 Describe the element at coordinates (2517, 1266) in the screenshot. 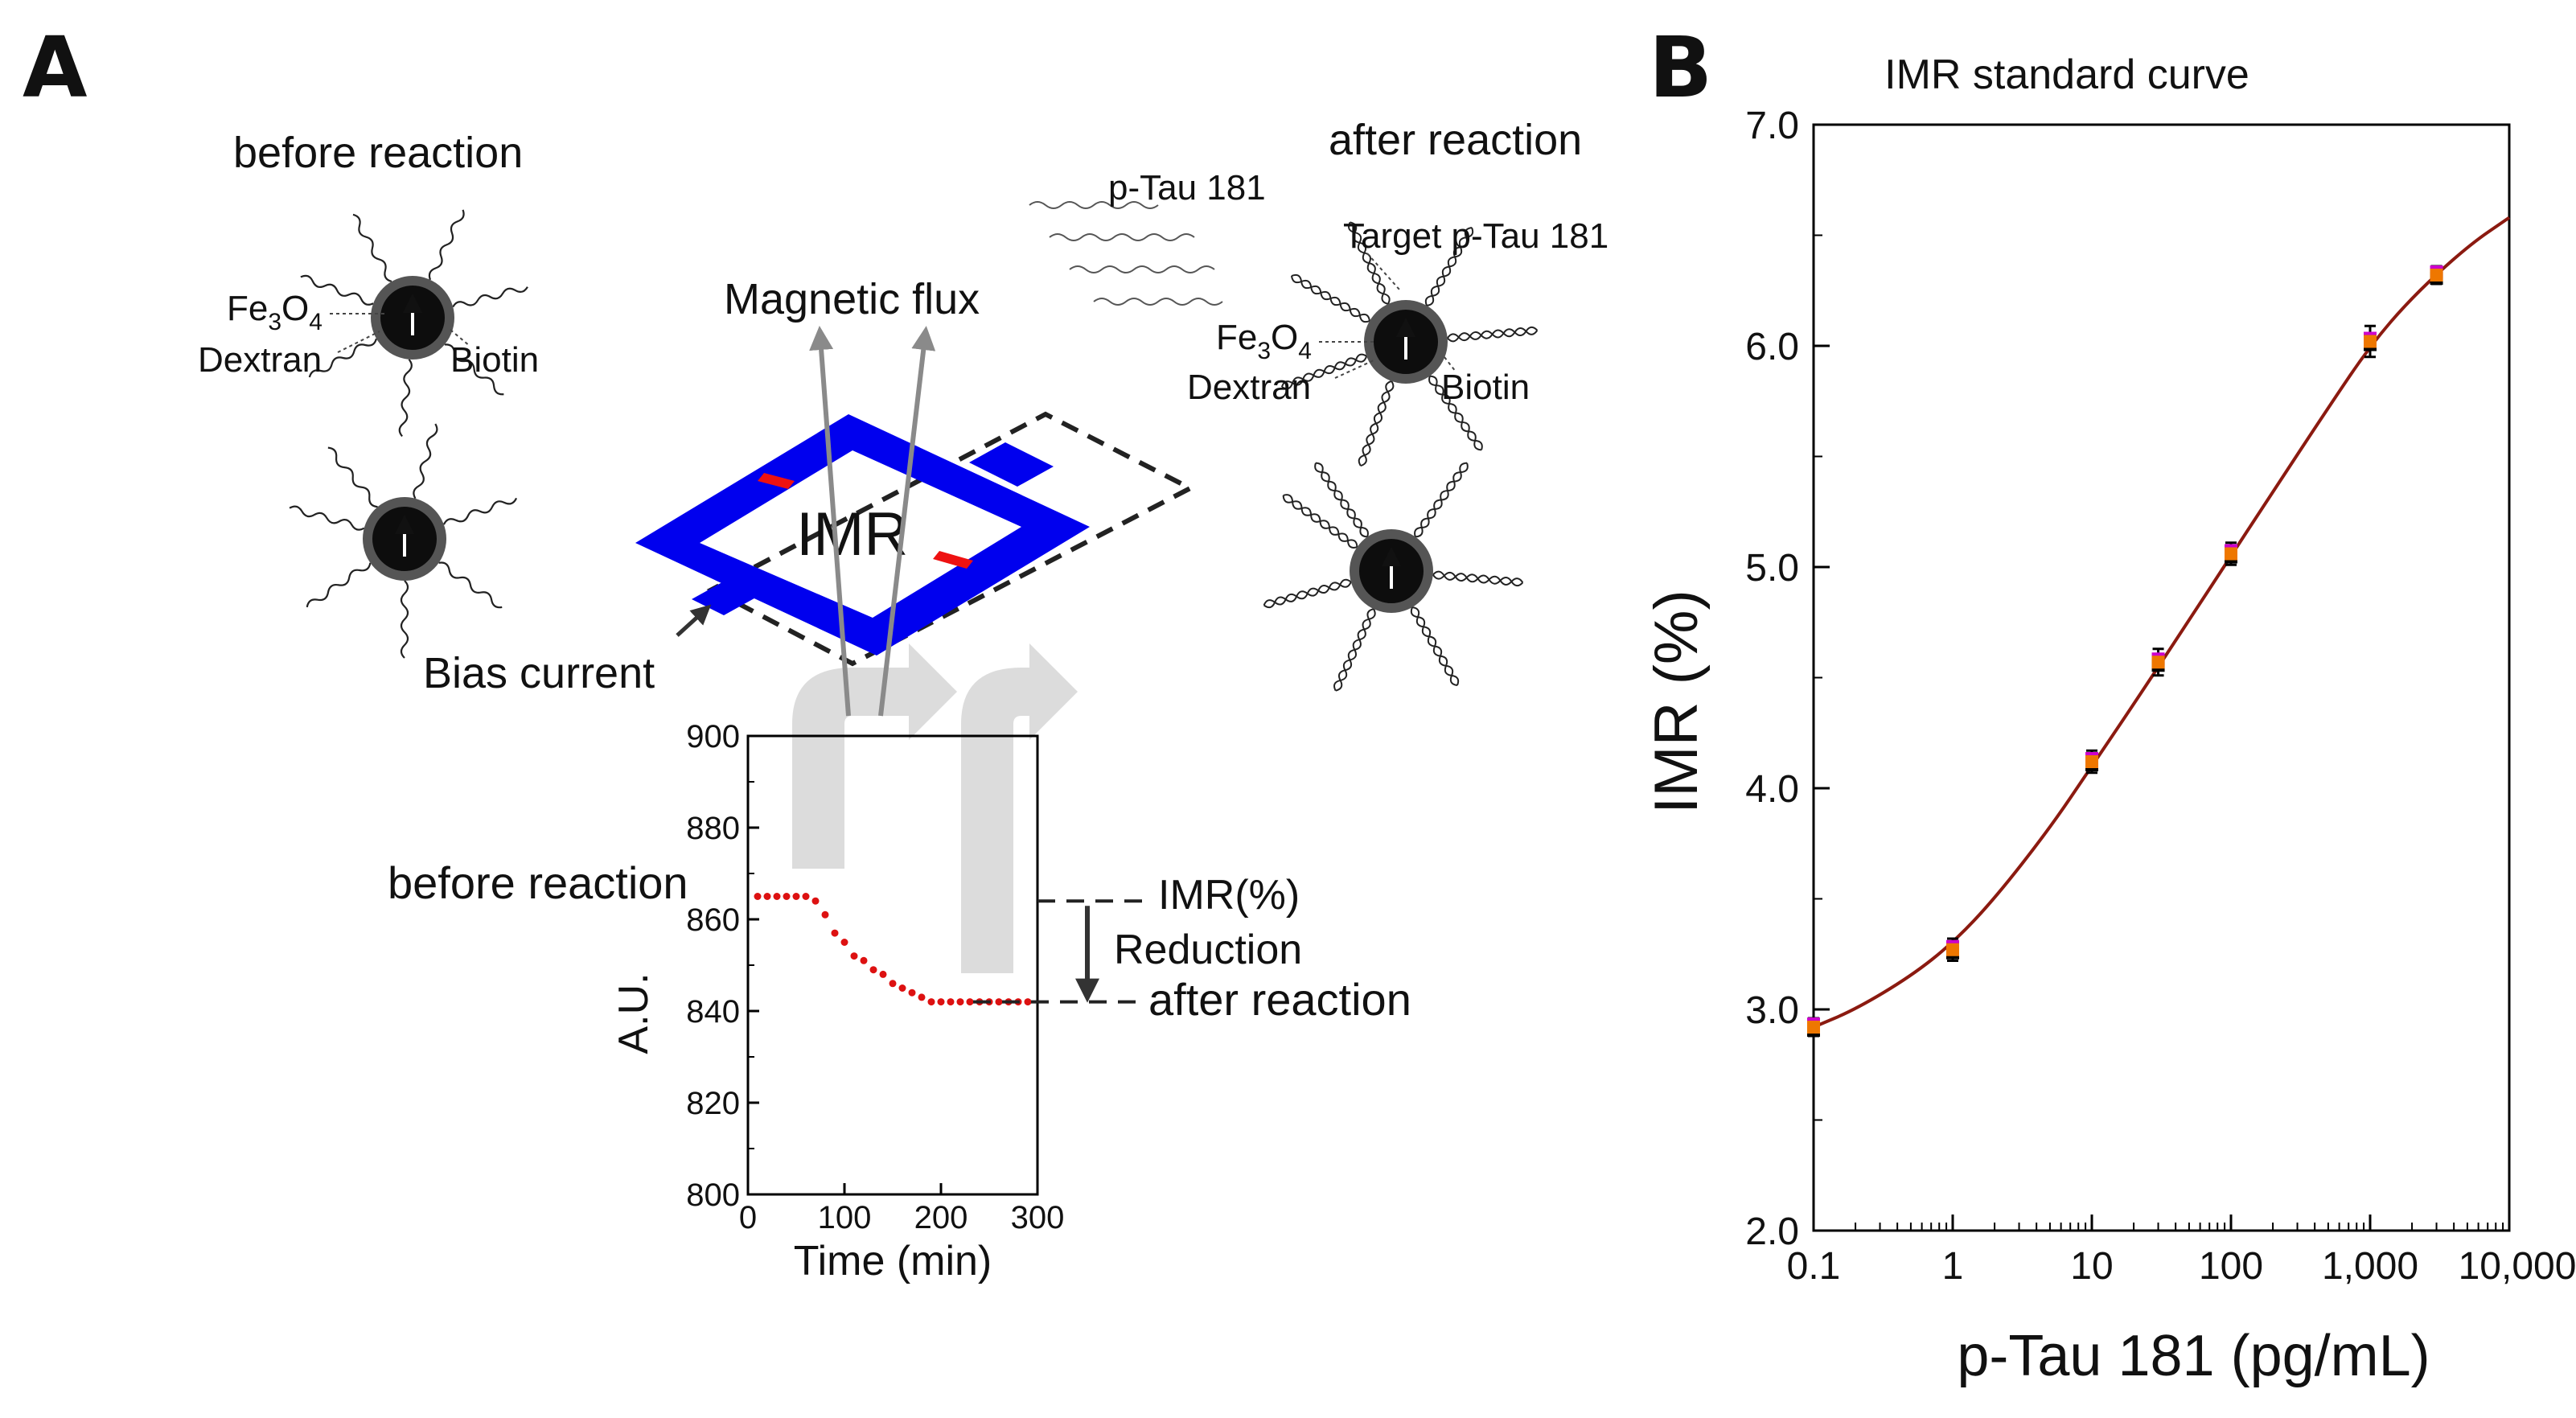

I see `x-tick-label: 10,000` at that location.